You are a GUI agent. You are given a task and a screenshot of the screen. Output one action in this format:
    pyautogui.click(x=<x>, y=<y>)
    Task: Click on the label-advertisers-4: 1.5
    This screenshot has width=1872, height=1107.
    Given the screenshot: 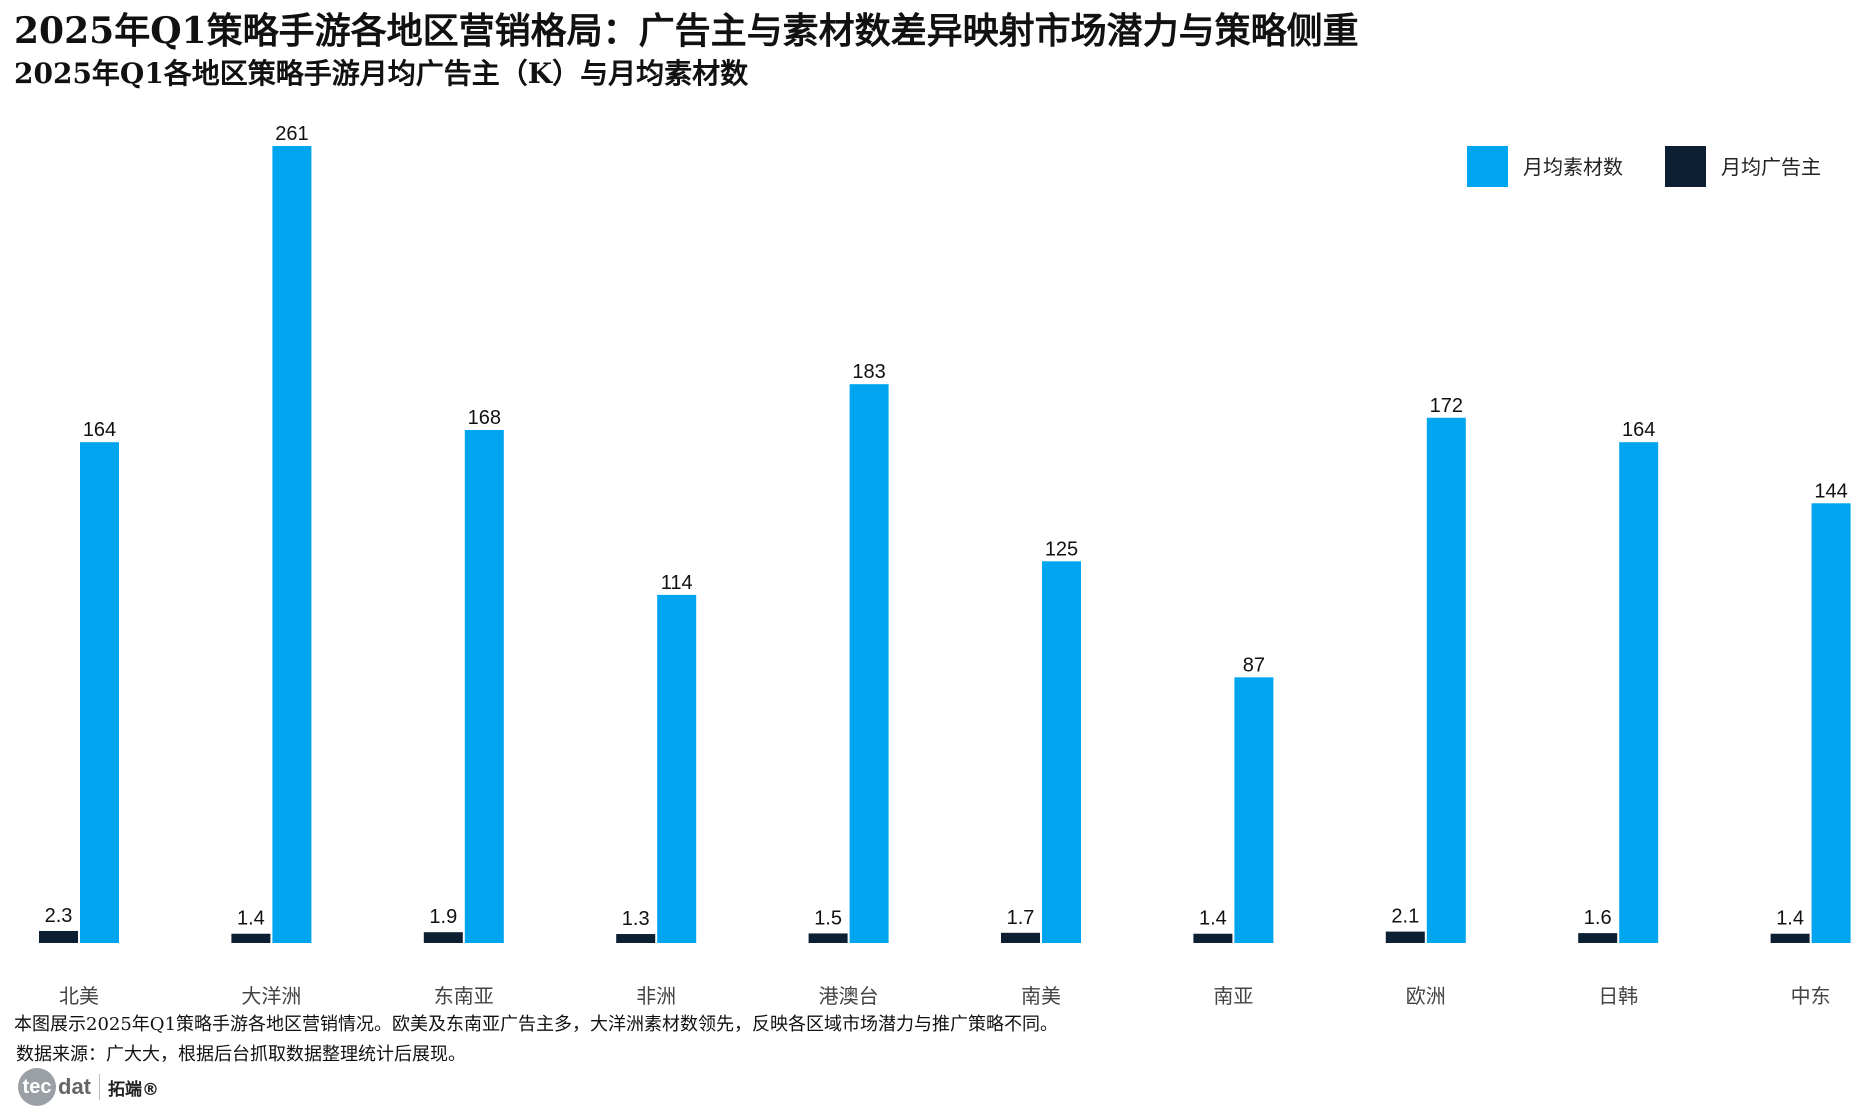 What is the action you would take?
    pyautogui.click(x=828, y=918)
    